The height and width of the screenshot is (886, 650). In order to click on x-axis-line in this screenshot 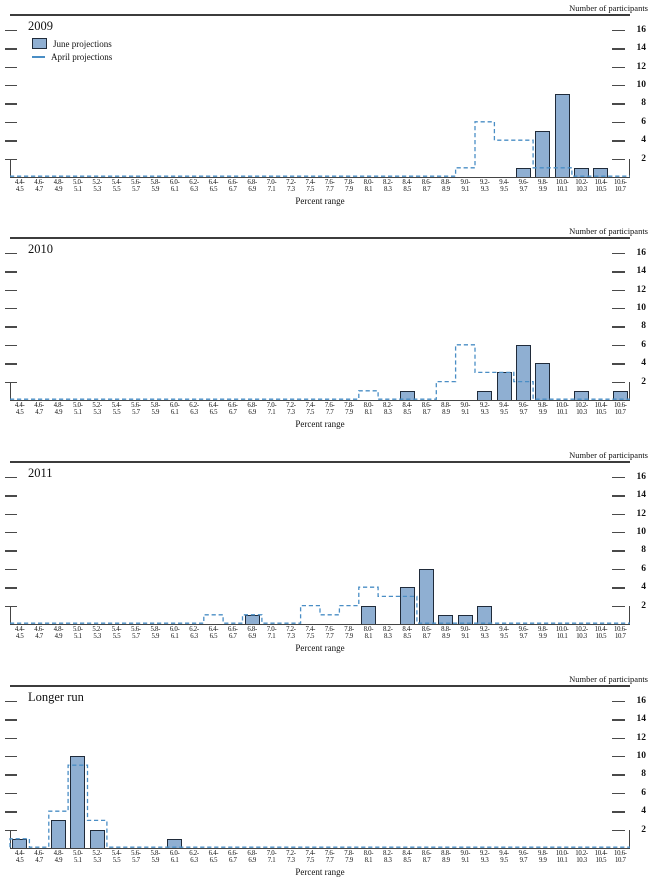, I will do `click(320, 625)`.